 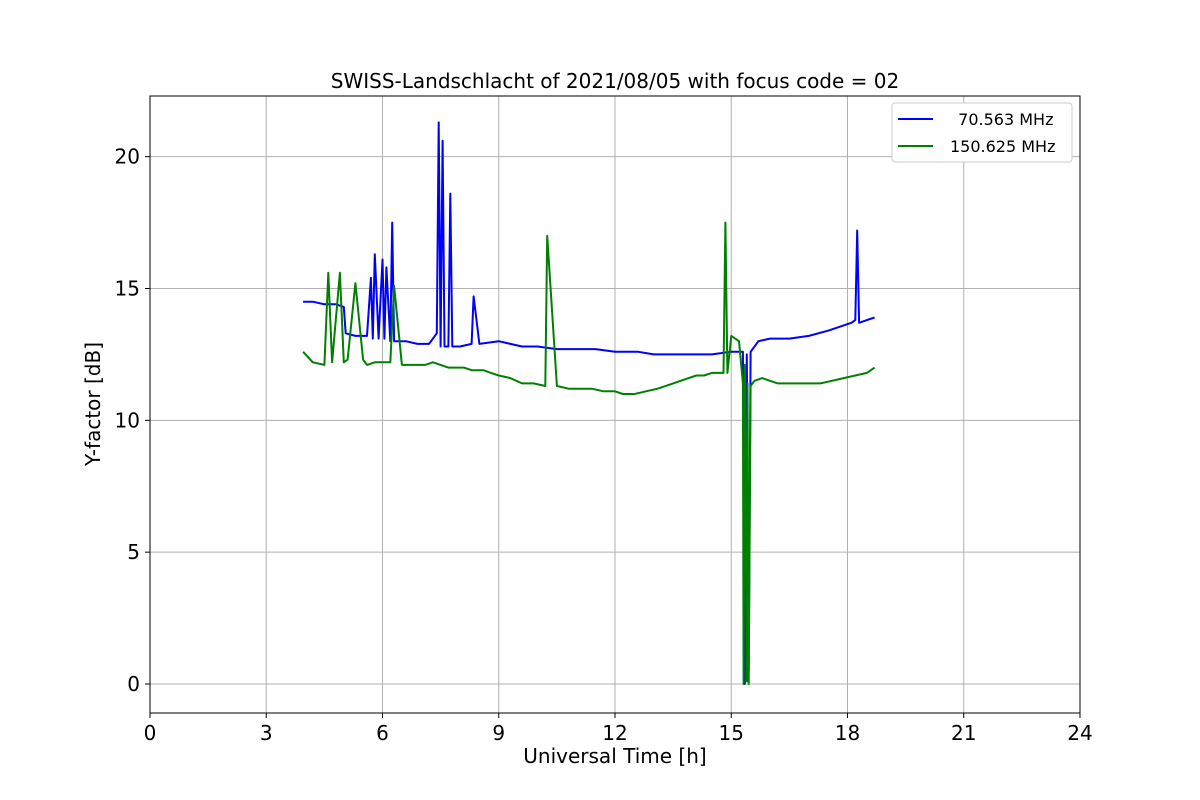 What do you see at coordinates (1002, 146) in the screenshot?
I see `legend-label-150mhz: 150.625 MHz` at bounding box center [1002, 146].